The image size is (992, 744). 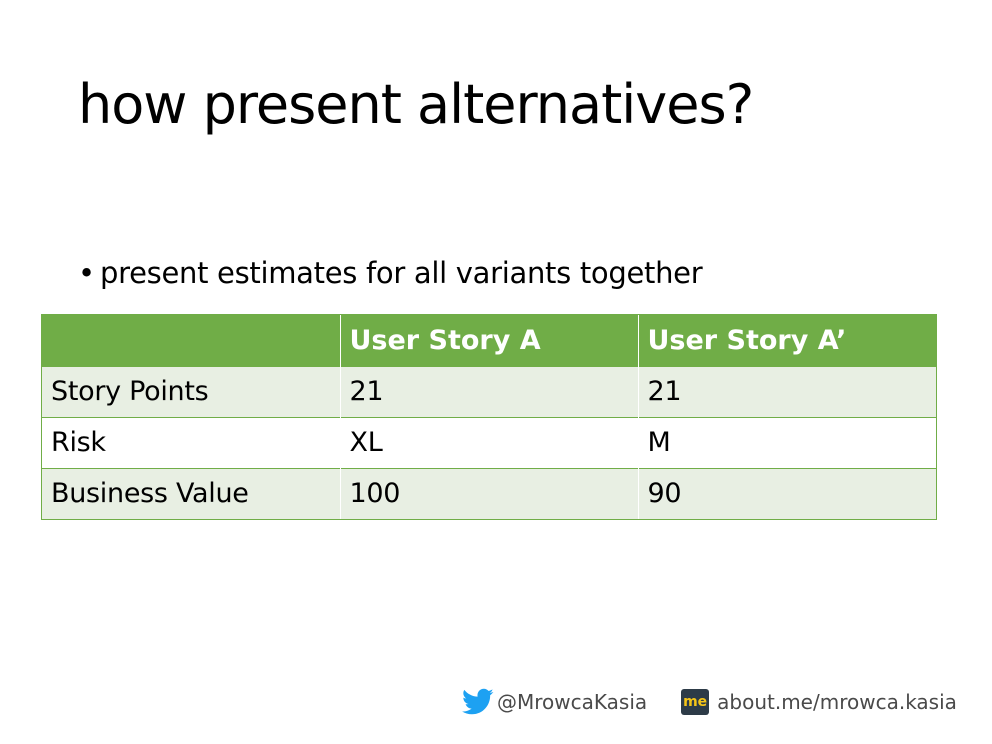 I want to click on row-label: Story Points, so click(x=191, y=391).